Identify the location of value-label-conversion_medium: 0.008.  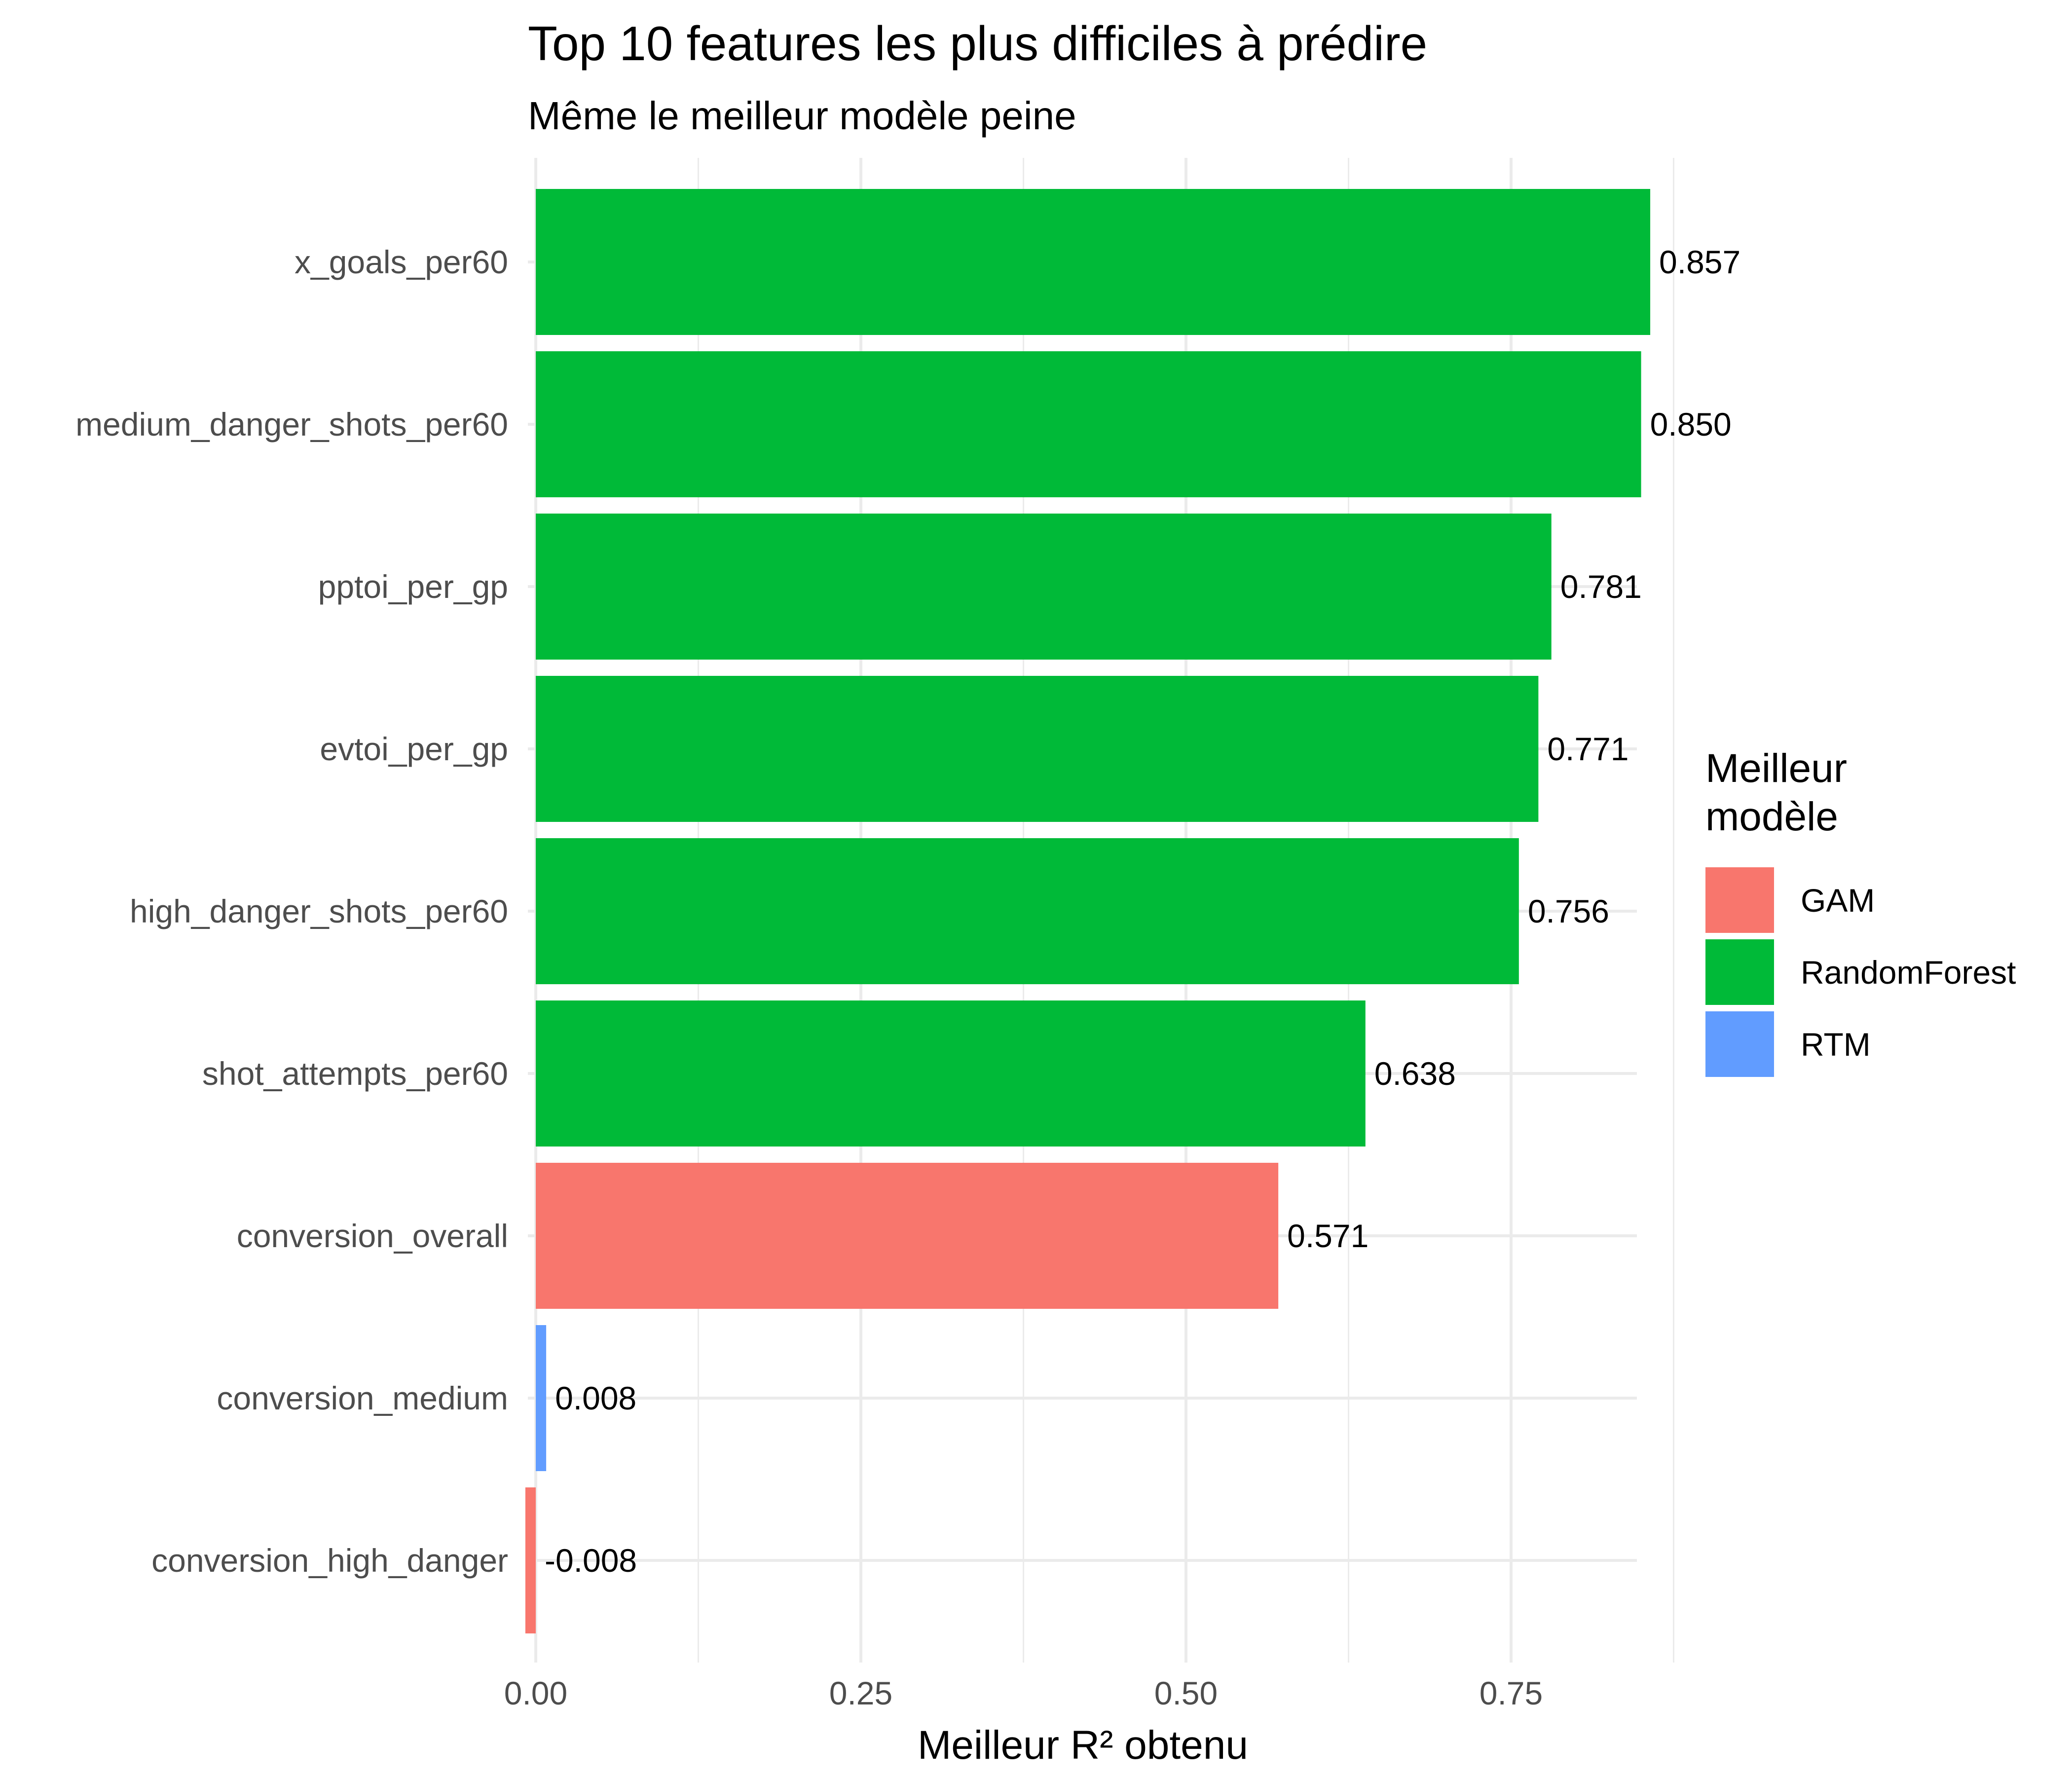
(595, 1398).